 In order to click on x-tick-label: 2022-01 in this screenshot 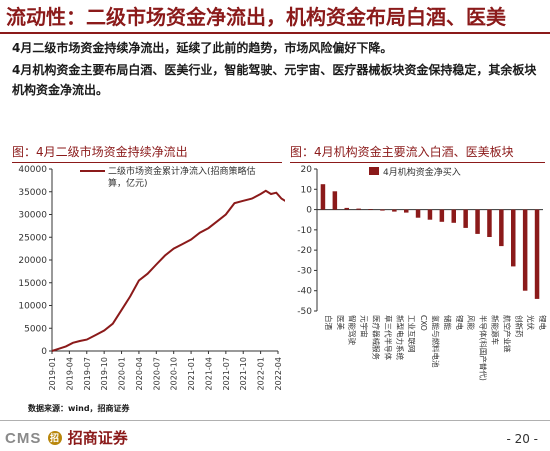, I will do `click(261, 373)`.